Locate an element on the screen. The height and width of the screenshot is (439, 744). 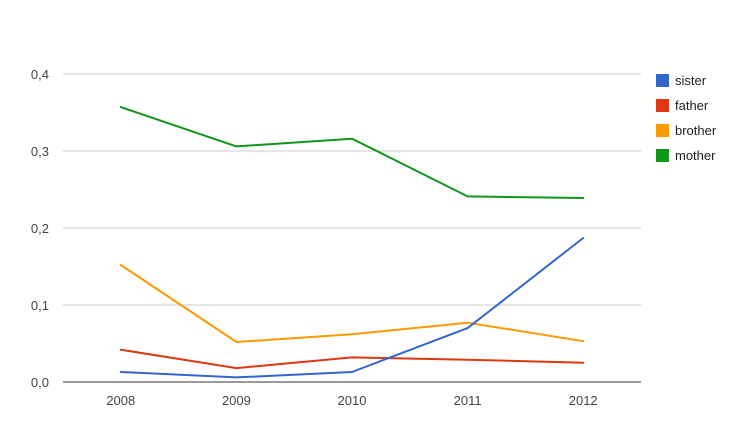
legend-label: sister is located at coordinates (691, 80).